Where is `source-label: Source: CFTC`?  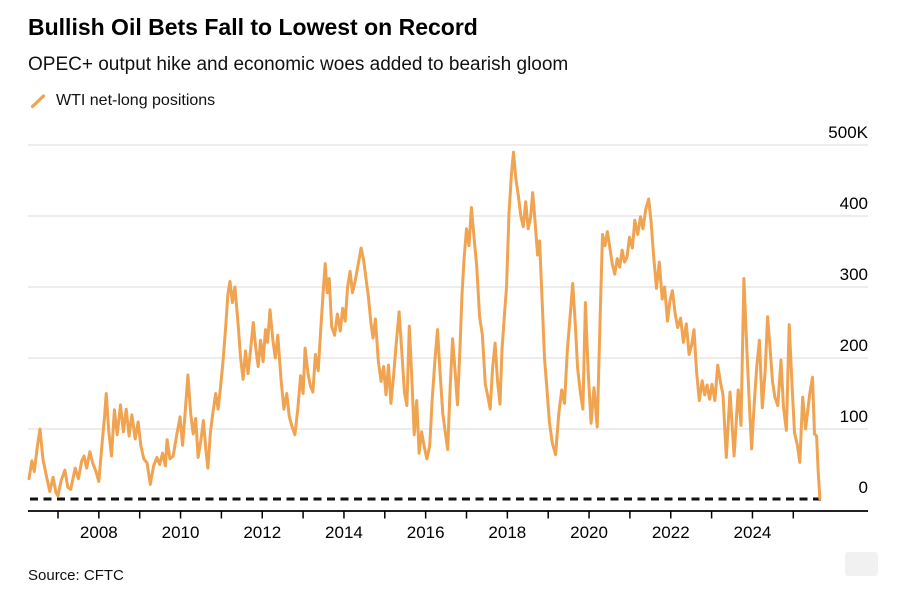
source-label: Source: CFTC is located at coordinates (76, 575).